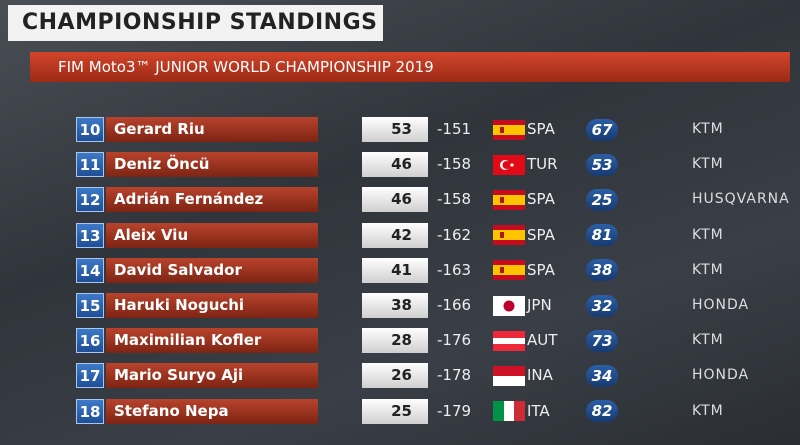 Image resolution: width=800 pixels, height=445 pixels. Describe the element at coordinates (602, 199) in the screenshot. I see `rider-number: 25` at that location.